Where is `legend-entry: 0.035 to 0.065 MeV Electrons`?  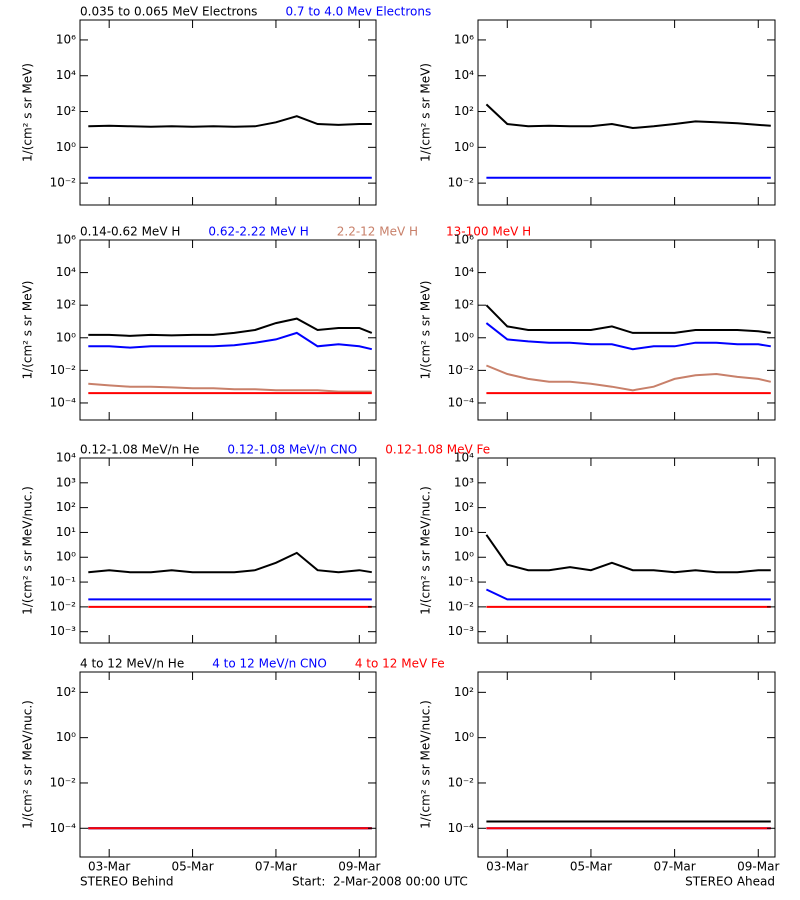 legend-entry: 0.035 to 0.065 MeV Electrons is located at coordinates (168, 12).